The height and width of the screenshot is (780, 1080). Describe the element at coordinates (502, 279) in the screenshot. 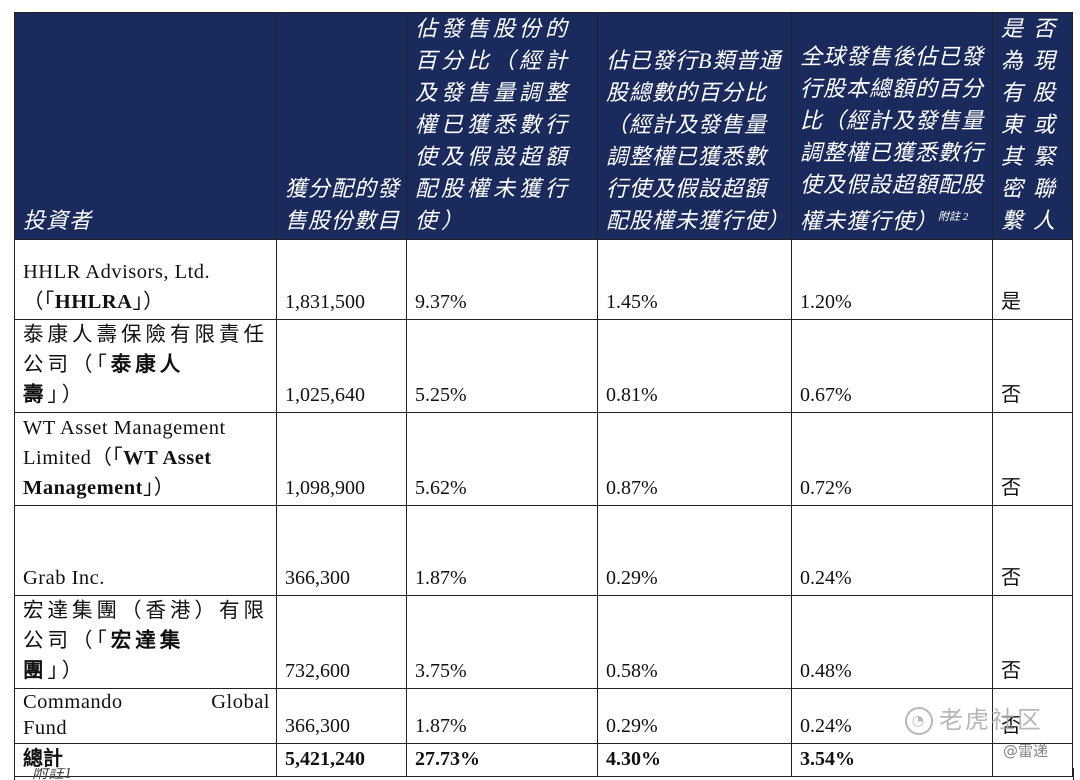

I see `pct-offer-cell: 9.37%` at that location.